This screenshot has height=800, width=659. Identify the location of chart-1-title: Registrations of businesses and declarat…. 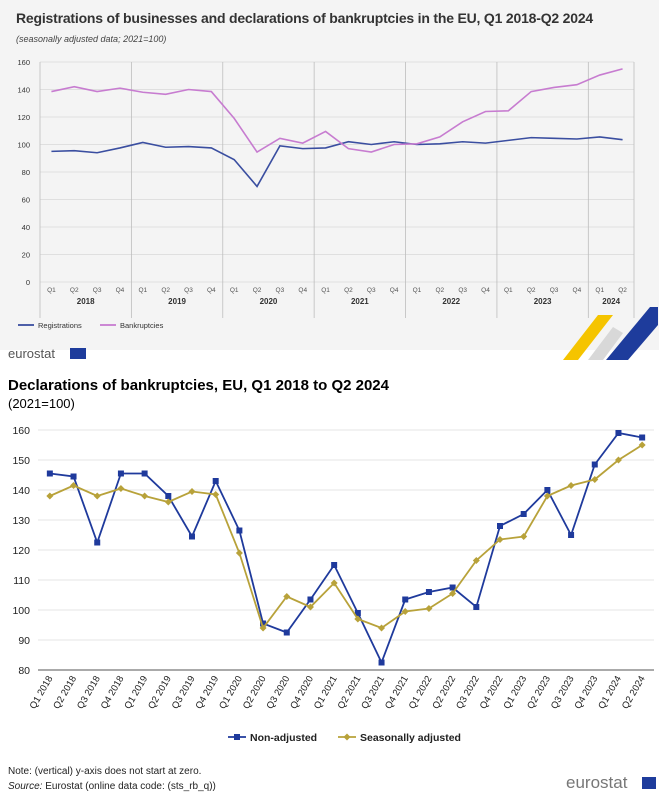
(305, 18).